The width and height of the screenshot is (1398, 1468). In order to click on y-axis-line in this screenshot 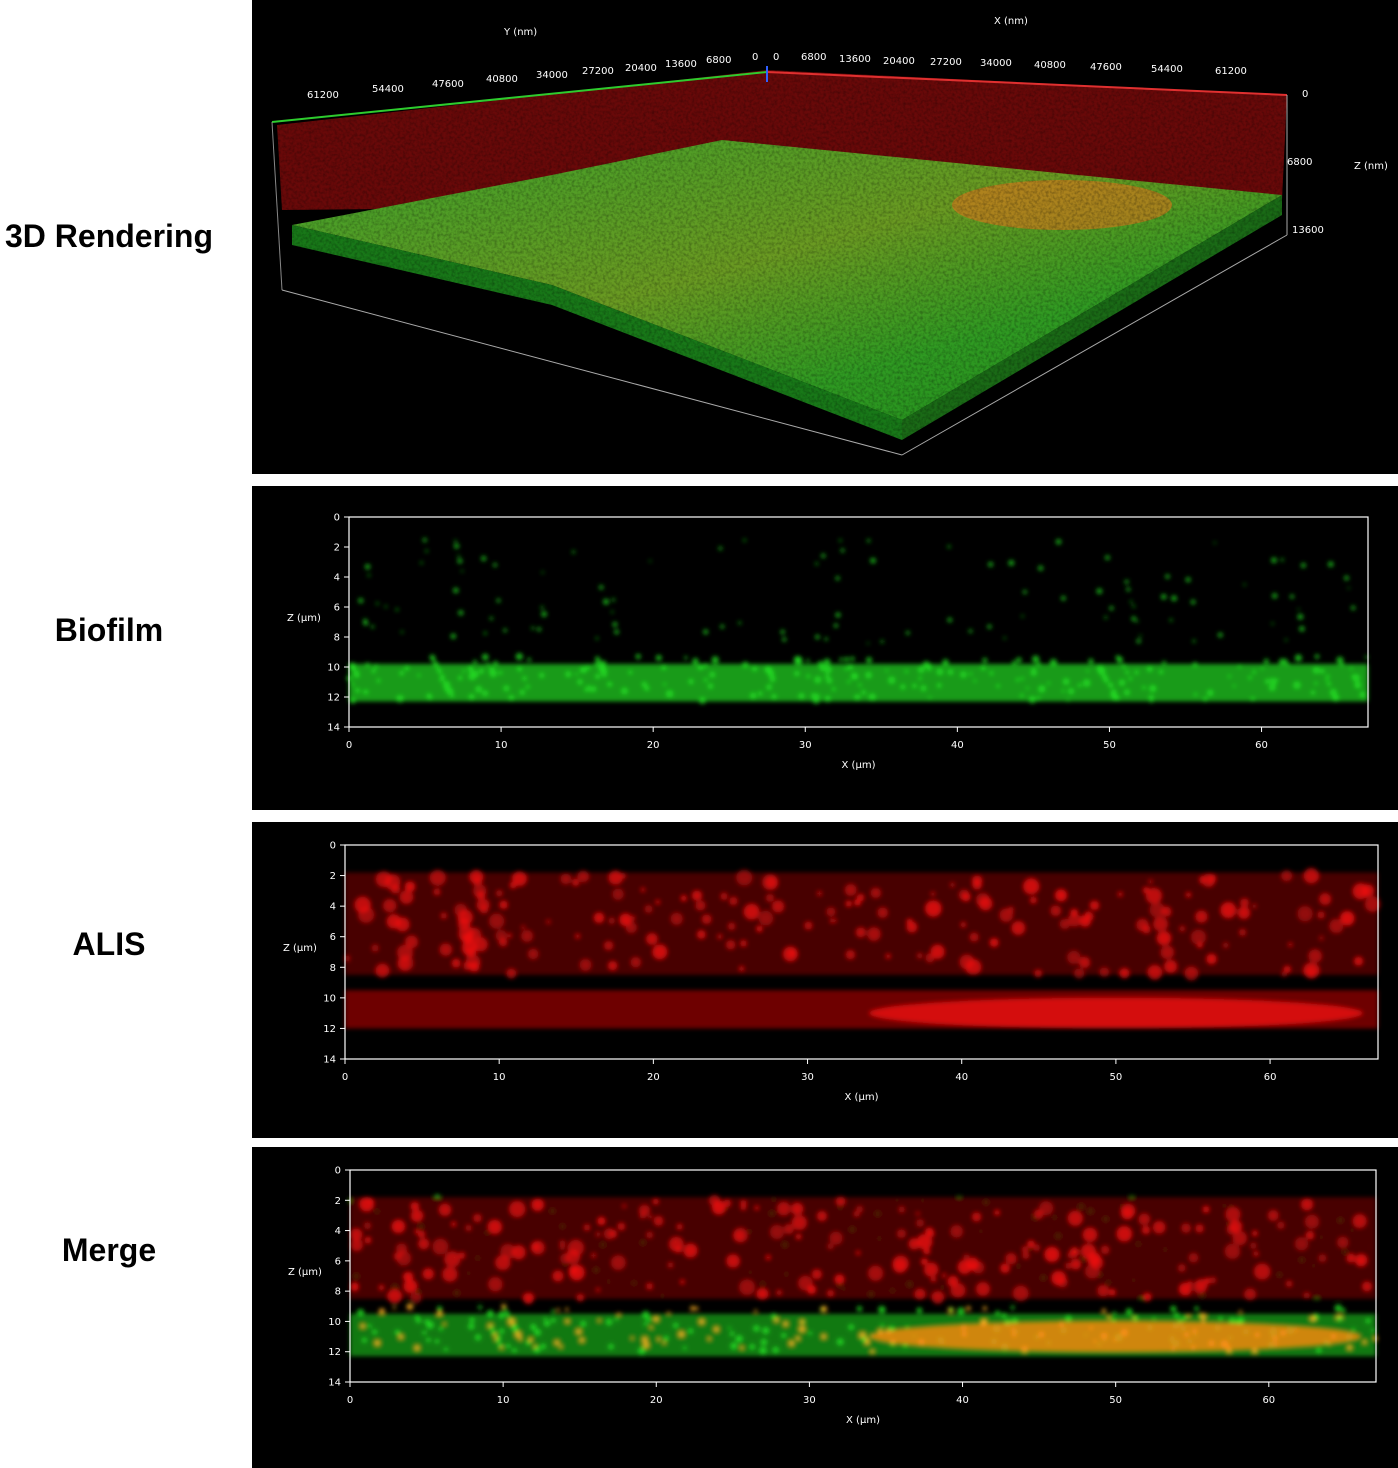, I will do `click(519, 97)`.